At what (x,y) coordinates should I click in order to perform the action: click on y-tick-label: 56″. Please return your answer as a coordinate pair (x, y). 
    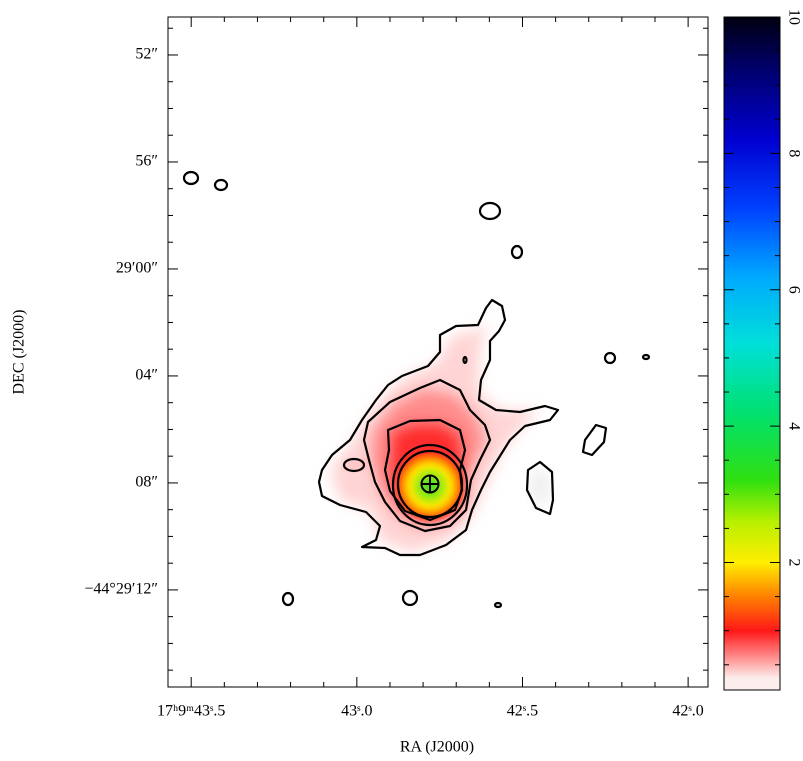
    Looking at the image, I should click on (146, 161).